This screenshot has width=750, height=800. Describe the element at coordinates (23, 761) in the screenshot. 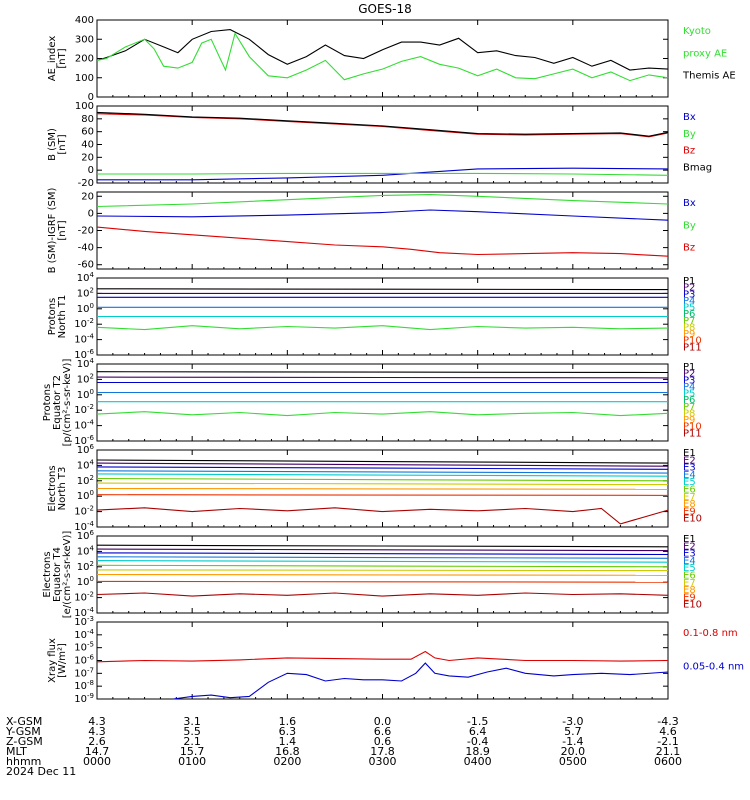

I see `footer-row-label: hhmm` at that location.